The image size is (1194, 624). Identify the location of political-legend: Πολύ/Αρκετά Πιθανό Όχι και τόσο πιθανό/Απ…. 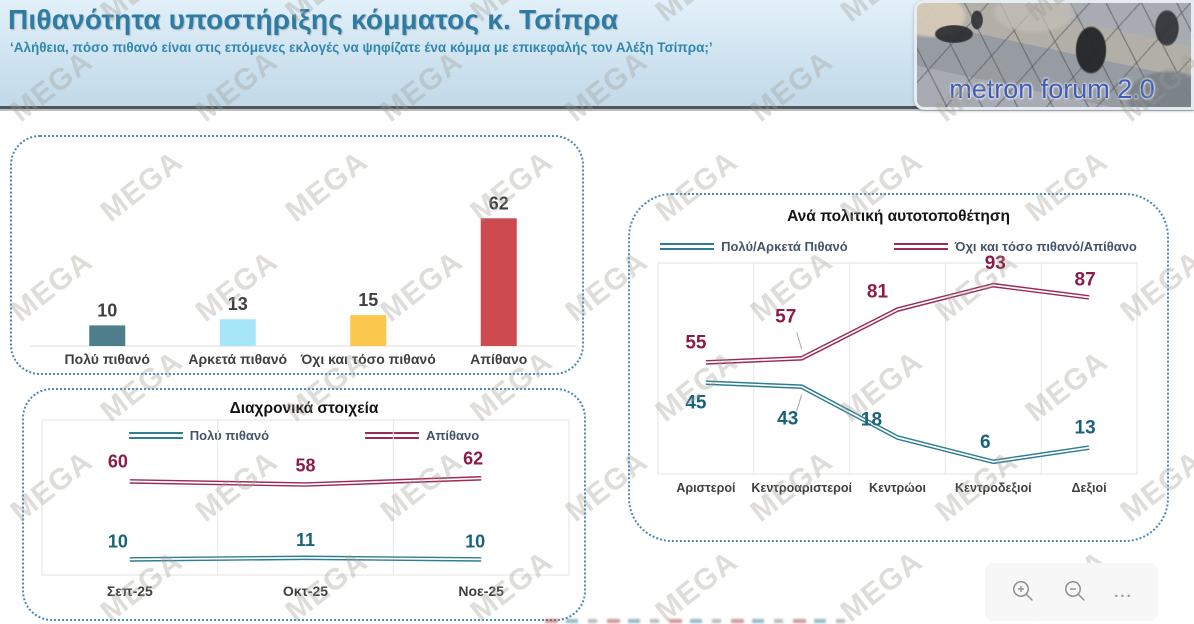
(898, 246).